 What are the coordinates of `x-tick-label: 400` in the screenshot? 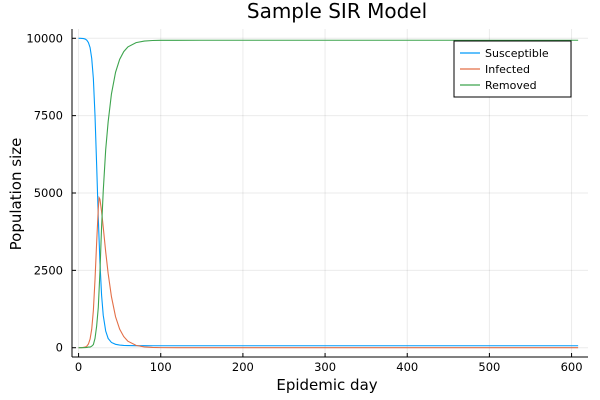 It's located at (407, 367).